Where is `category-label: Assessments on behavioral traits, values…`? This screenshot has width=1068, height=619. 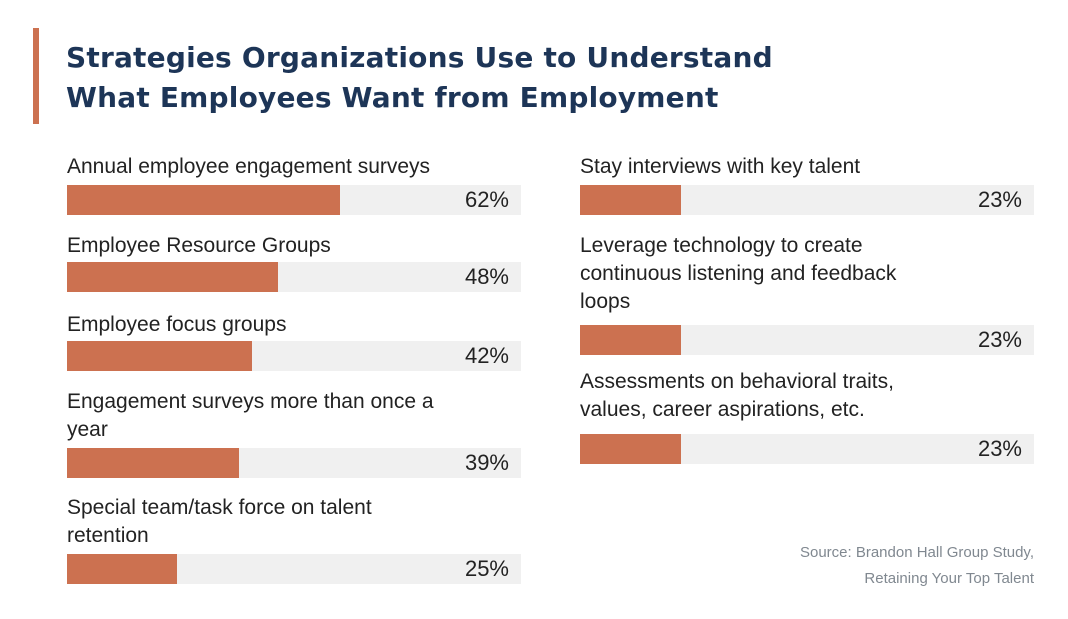 category-label: Assessments on behavioral traits, values… is located at coordinates (737, 395).